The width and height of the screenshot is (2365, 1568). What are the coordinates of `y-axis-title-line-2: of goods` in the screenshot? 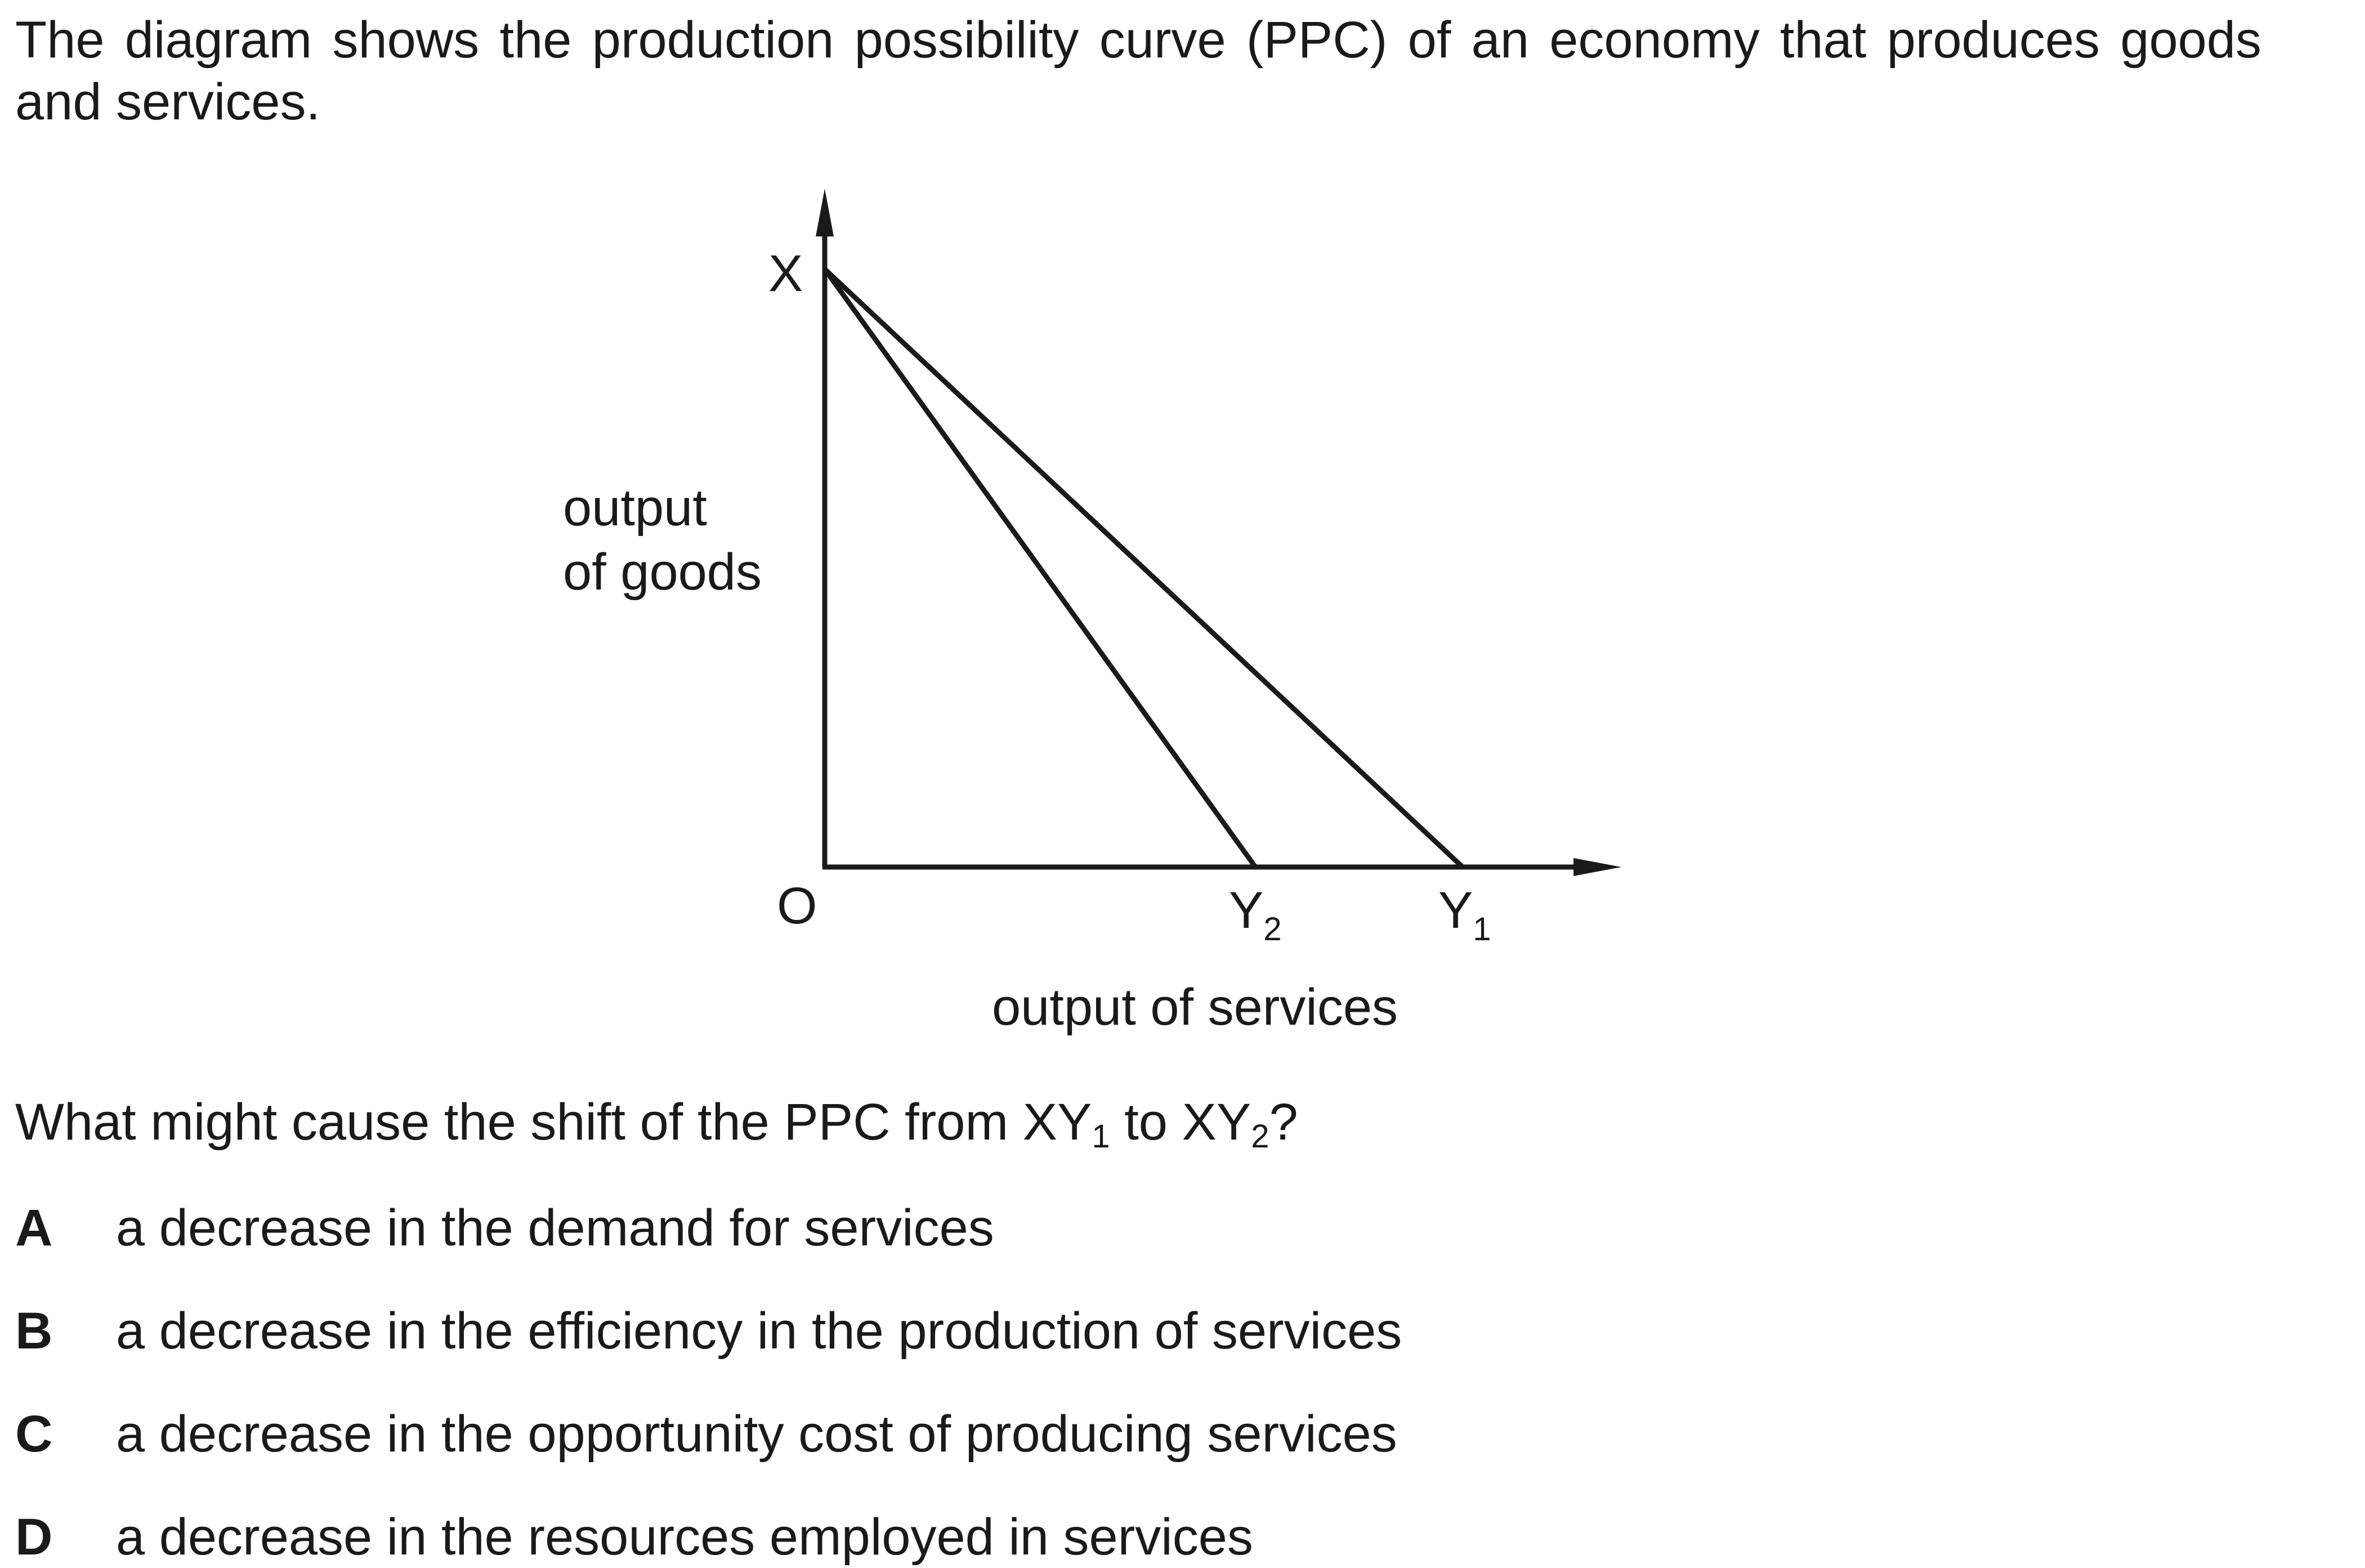 It's located at (662, 572).